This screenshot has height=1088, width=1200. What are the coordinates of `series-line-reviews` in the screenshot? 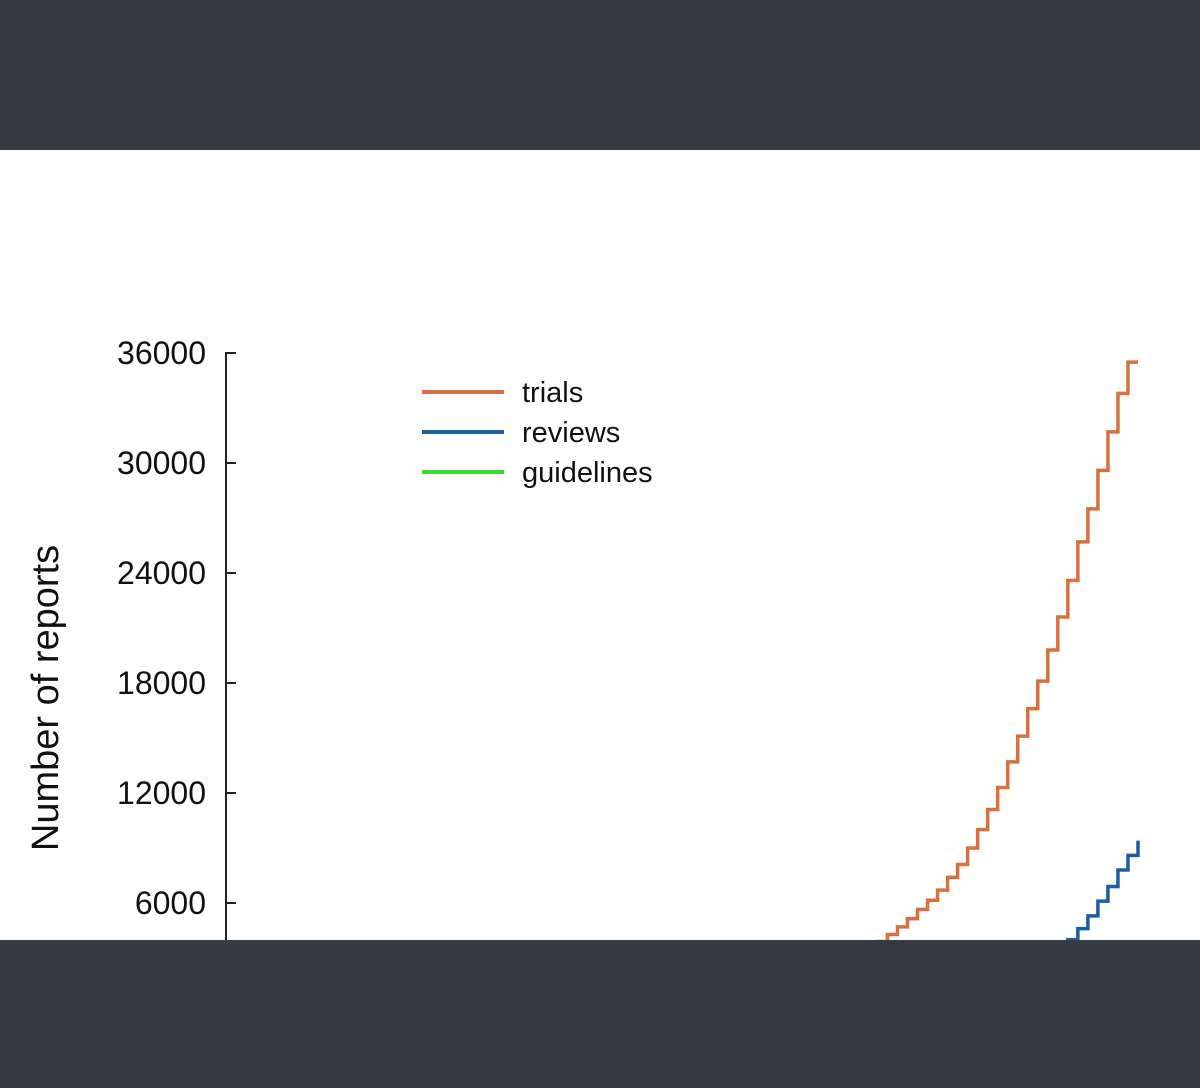 It's located at (1103, 890).